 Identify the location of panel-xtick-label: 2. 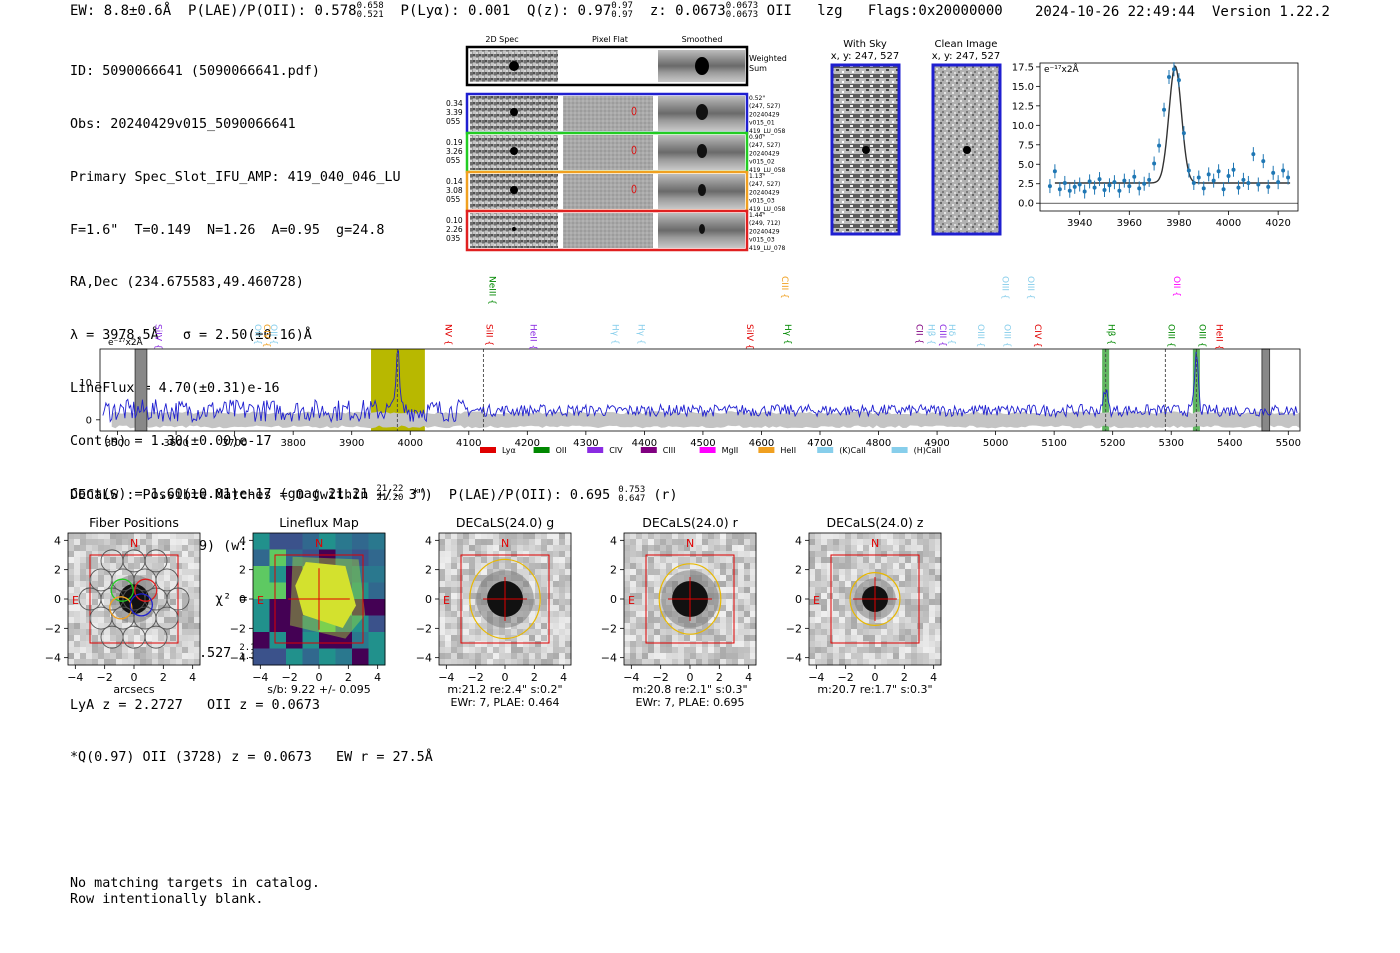
(534, 677).